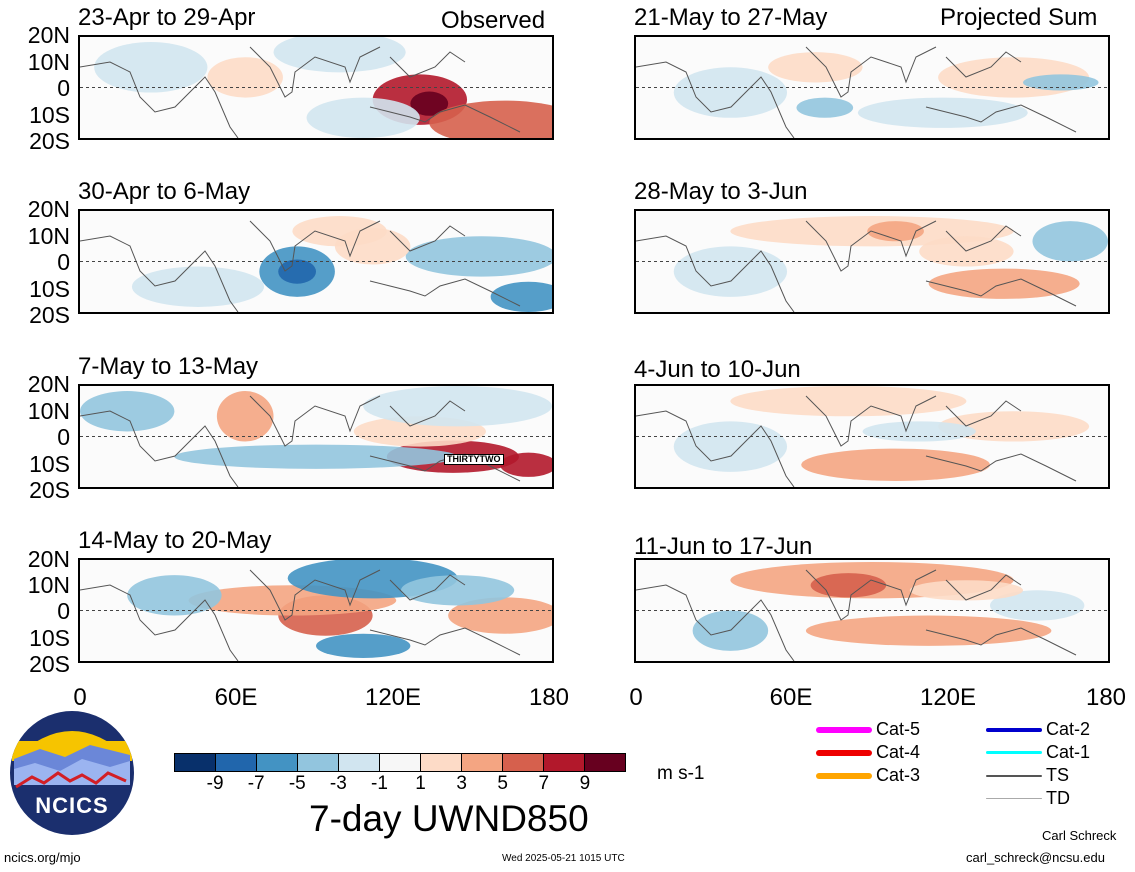 The width and height of the screenshot is (1135, 872). I want to click on legend-line-ts, so click(1014, 775).